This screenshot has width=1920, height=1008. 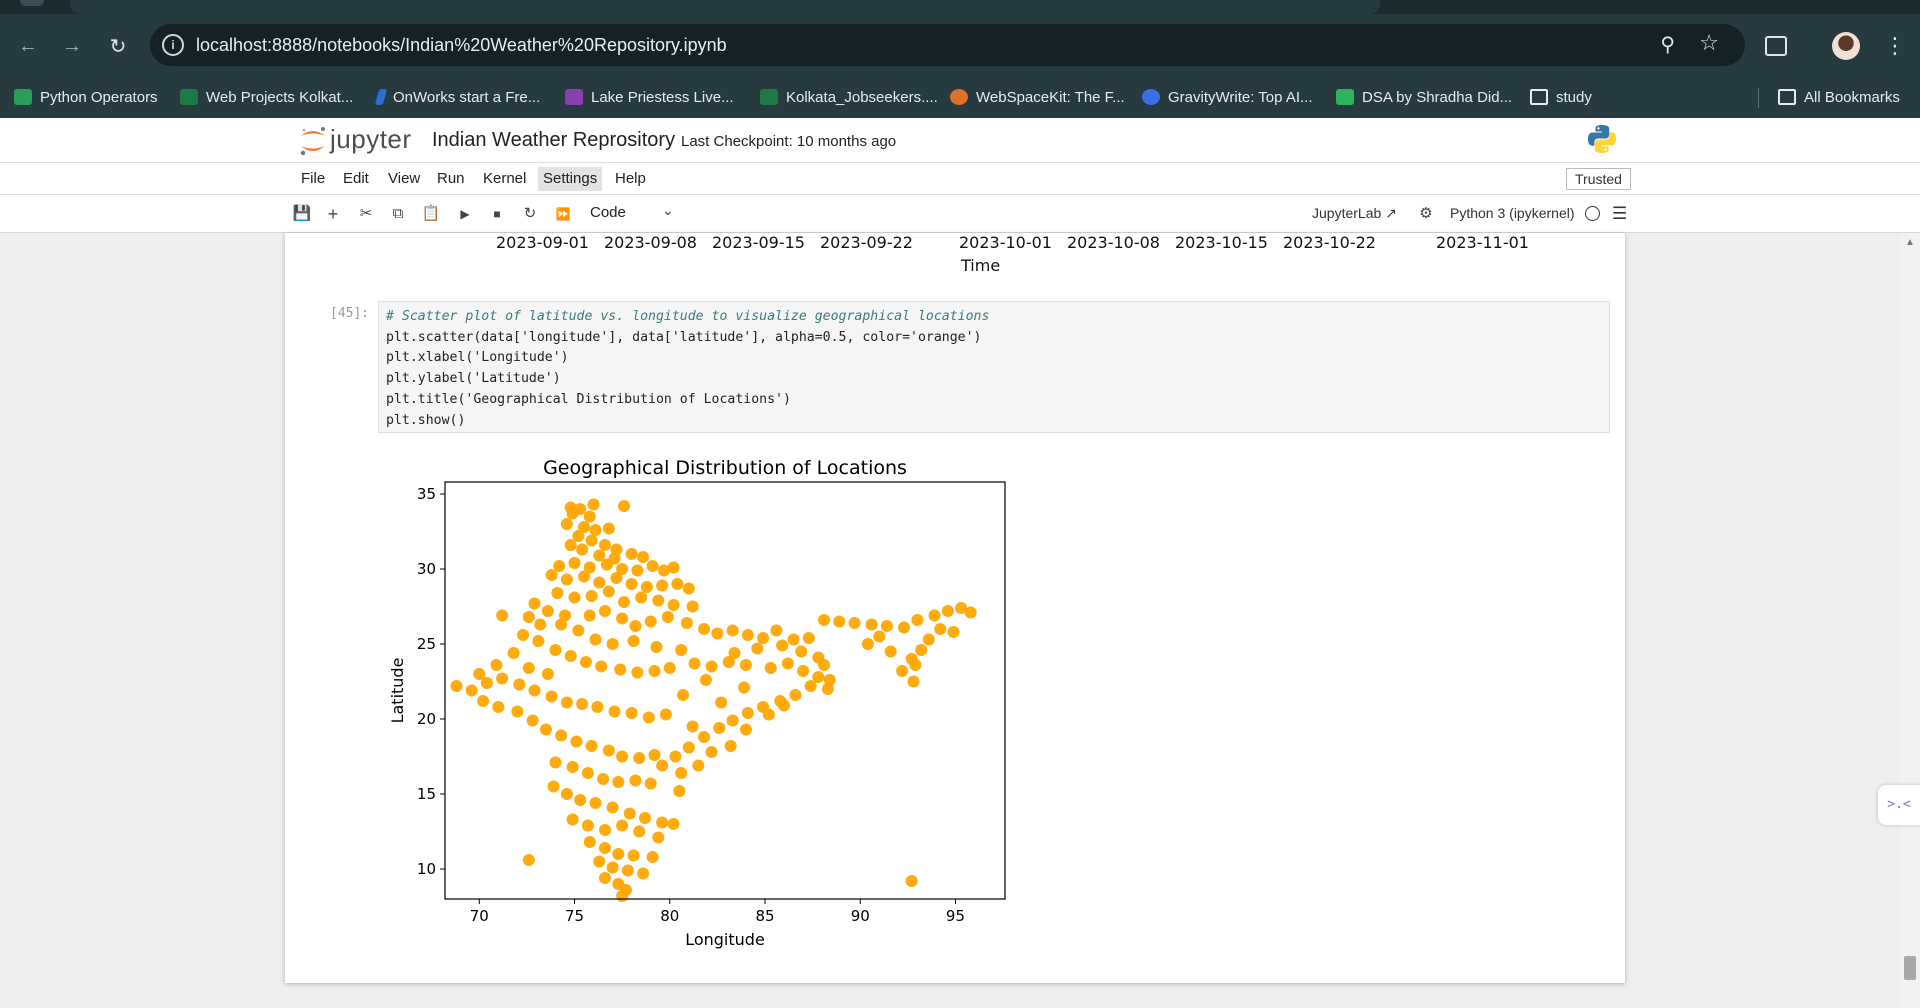 What do you see at coordinates (725, 468) in the screenshot?
I see `chart-title: Geographical Distribution of Locations` at bounding box center [725, 468].